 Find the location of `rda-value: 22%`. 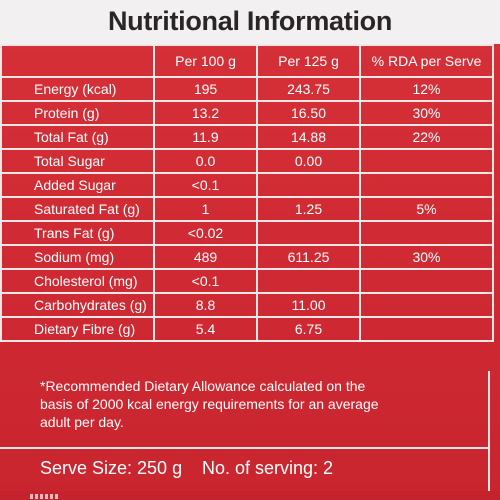

rda-value: 22% is located at coordinates (426, 137).